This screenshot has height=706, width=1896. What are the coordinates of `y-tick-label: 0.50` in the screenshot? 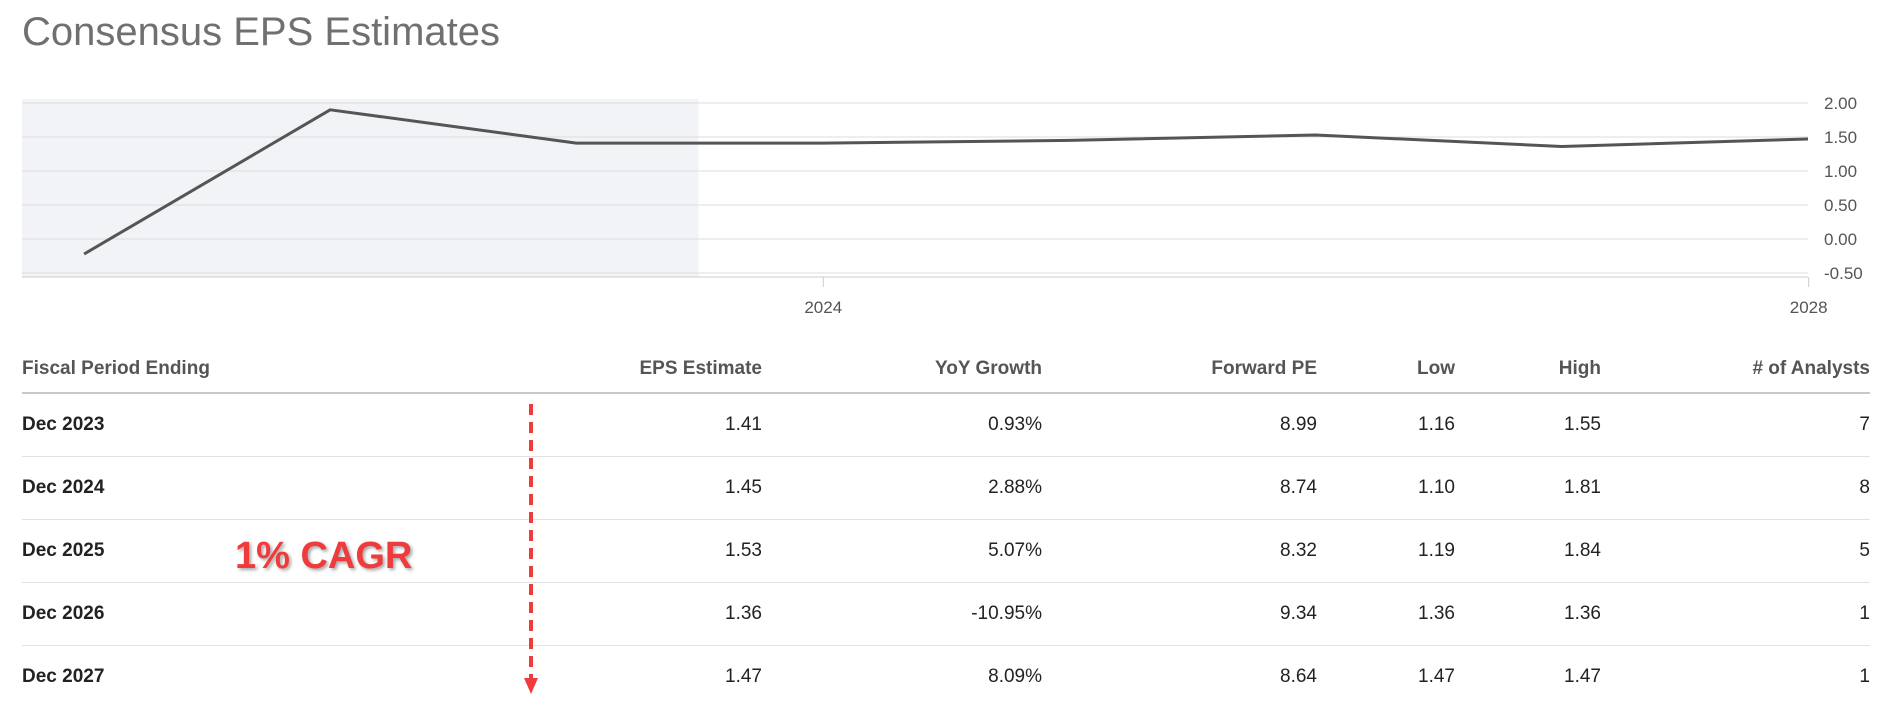 It's located at (1840, 205).